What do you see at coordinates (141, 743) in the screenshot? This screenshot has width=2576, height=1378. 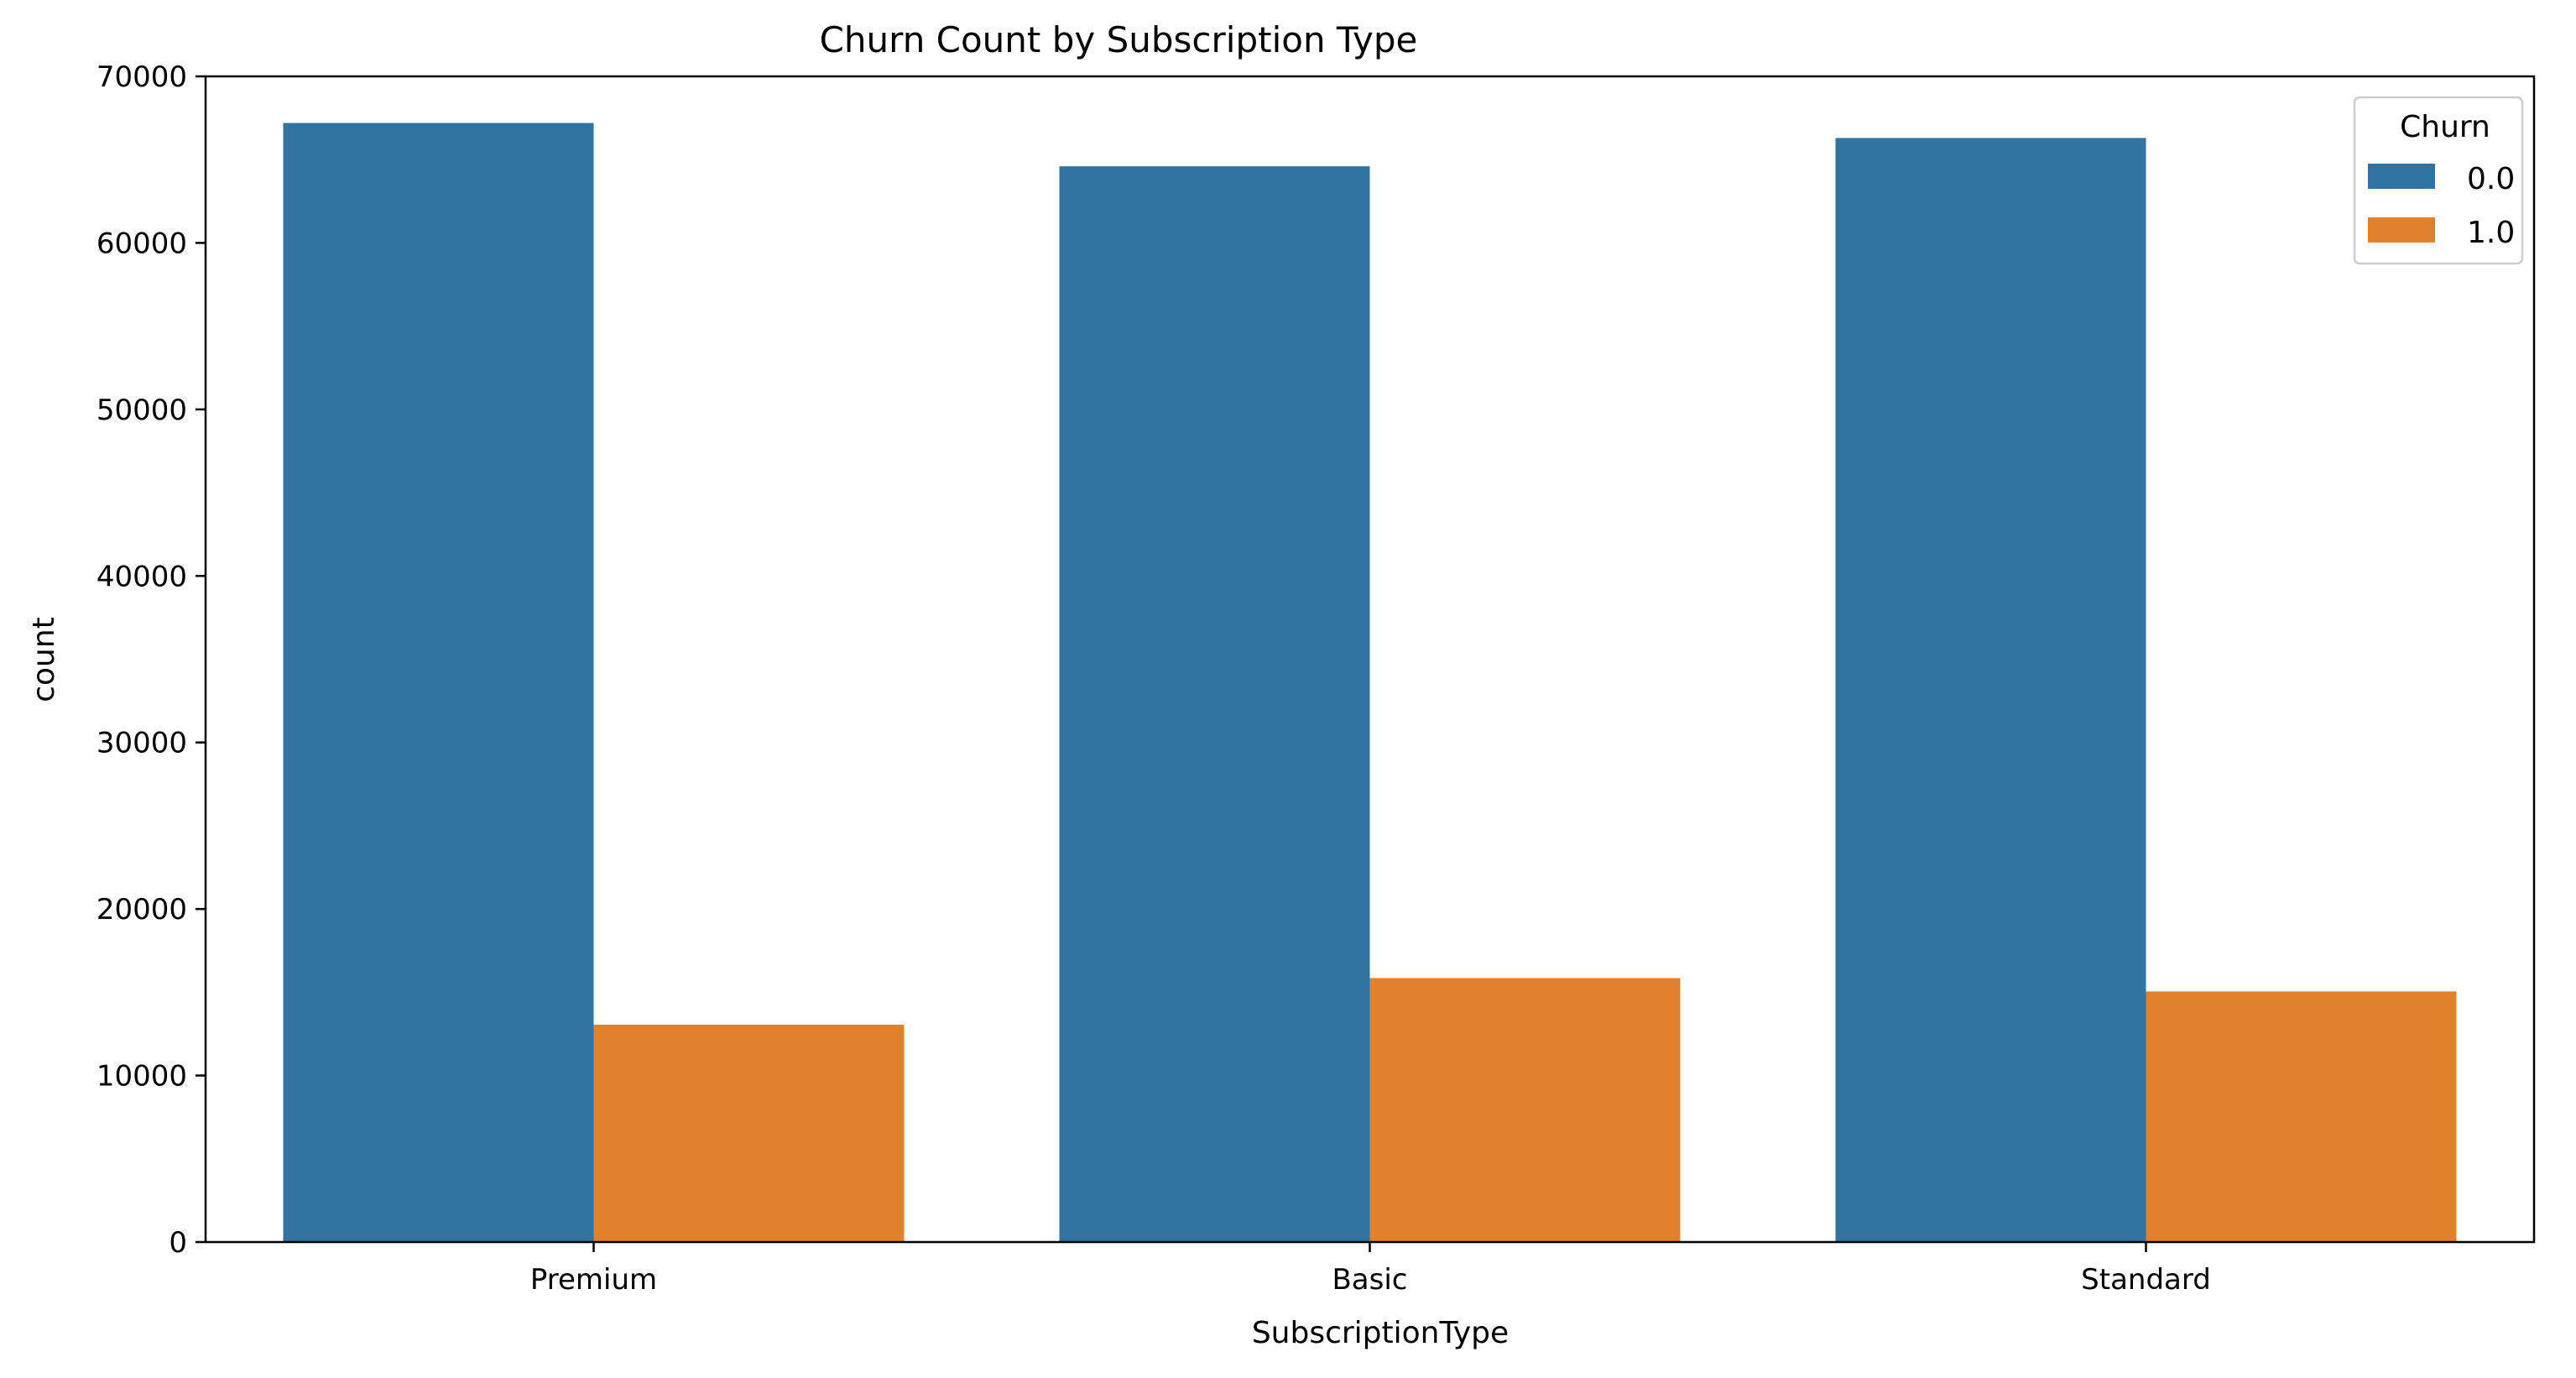 I see `y-tick-label: 30000` at bounding box center [141, 743].